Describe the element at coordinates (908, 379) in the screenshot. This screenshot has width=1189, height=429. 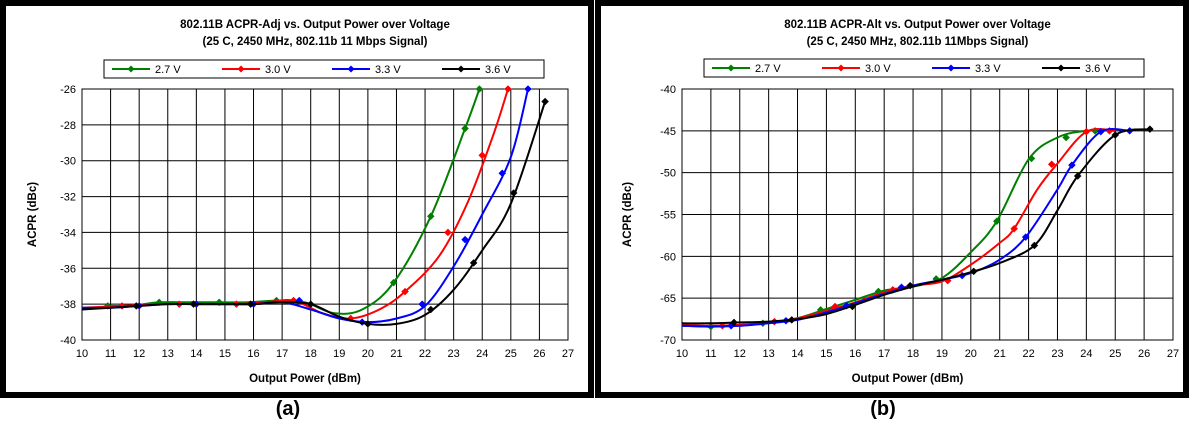
I see `x-axis-label-b: Output Power (dBm)` at that location.